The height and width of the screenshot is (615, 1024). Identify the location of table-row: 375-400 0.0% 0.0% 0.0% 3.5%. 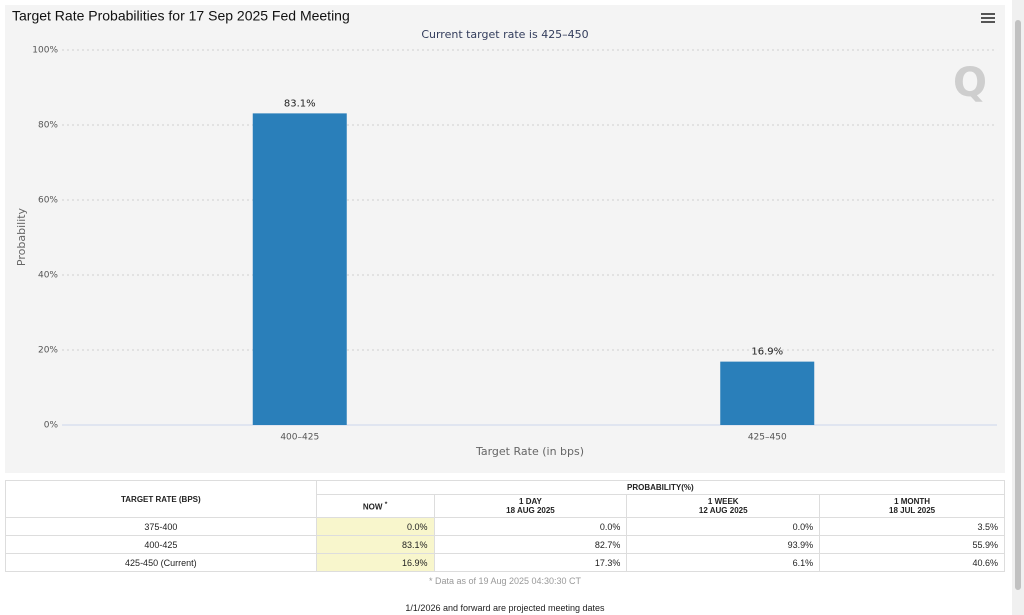
(505, 526).